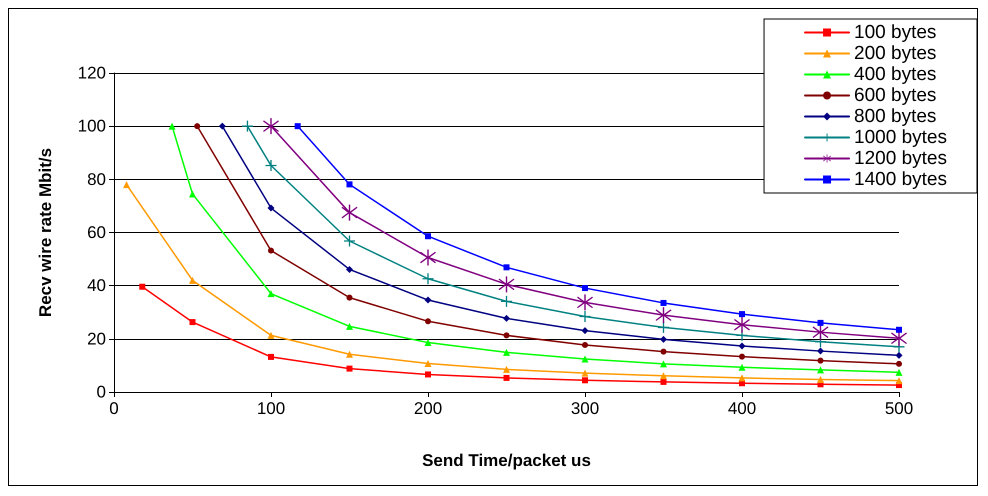 This screenshot has height=496, width=988. I want to click on x-axis-title: Send Time/packet us, so click(506, 460).